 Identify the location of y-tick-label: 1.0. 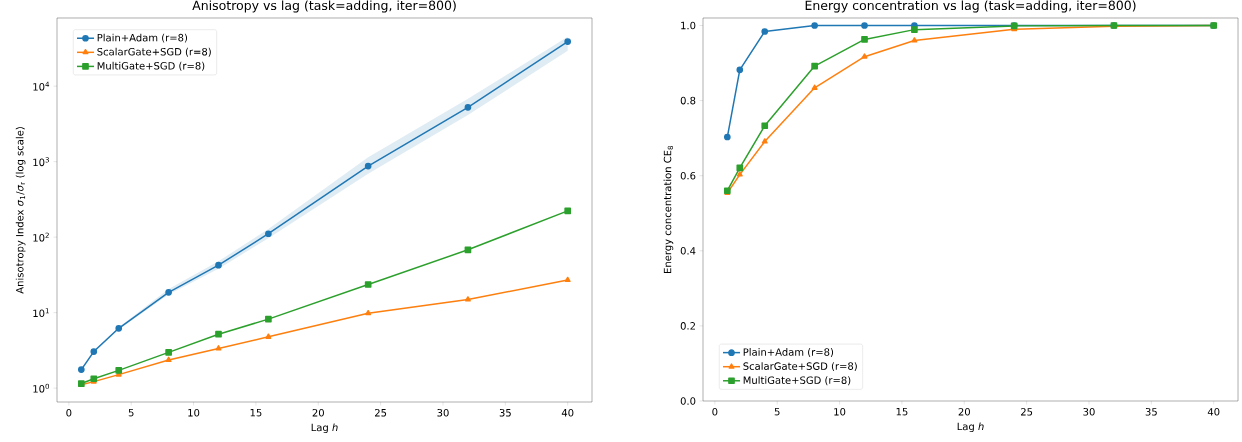
(688, 25).